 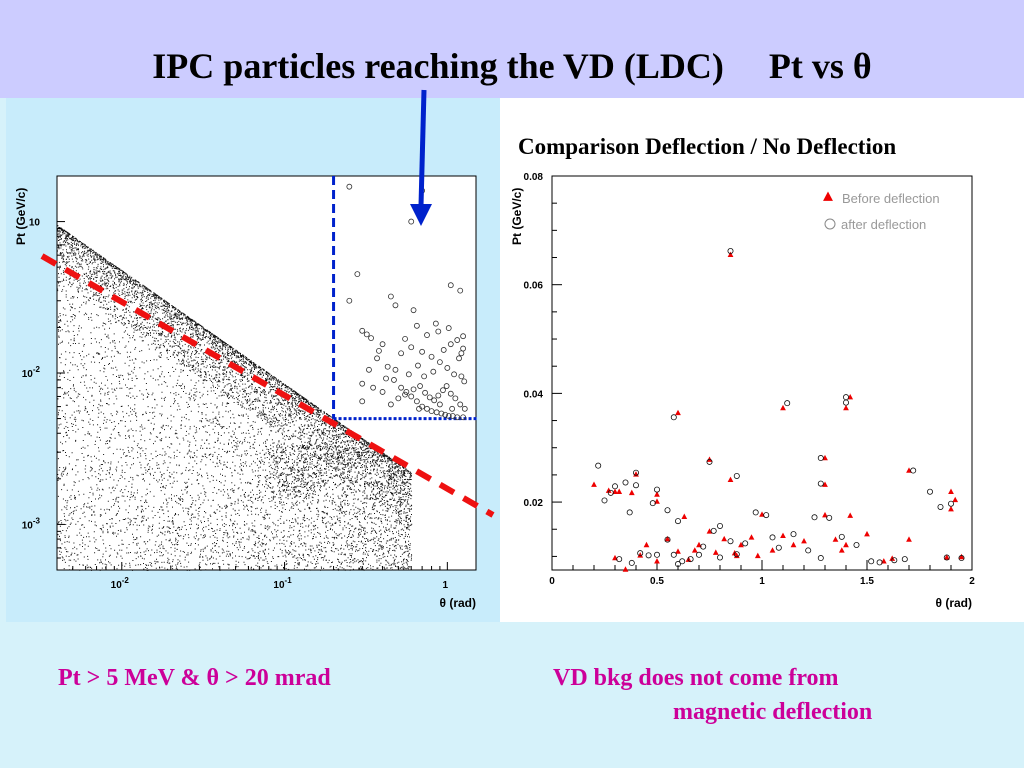 What do you see at coordinates (534, 503) in the screenshot?
I see `y-tick-label: 0.02` at bounding box center [534, 503].